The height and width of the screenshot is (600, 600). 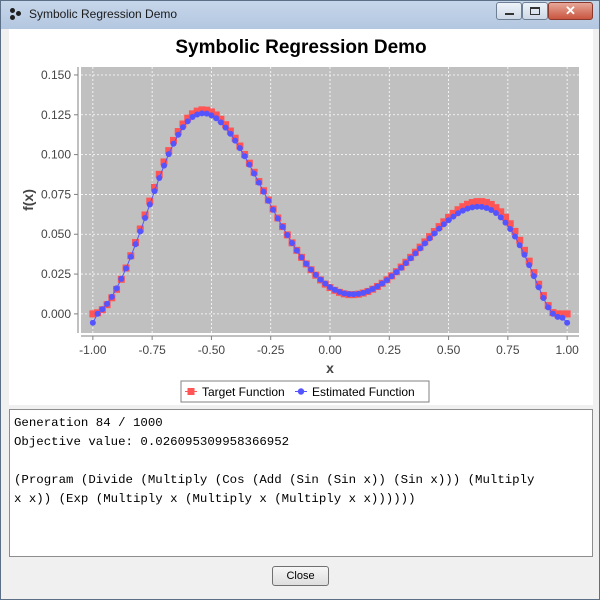 I want to click on x-tick-label: -1.00, so click(x=93, y=350).